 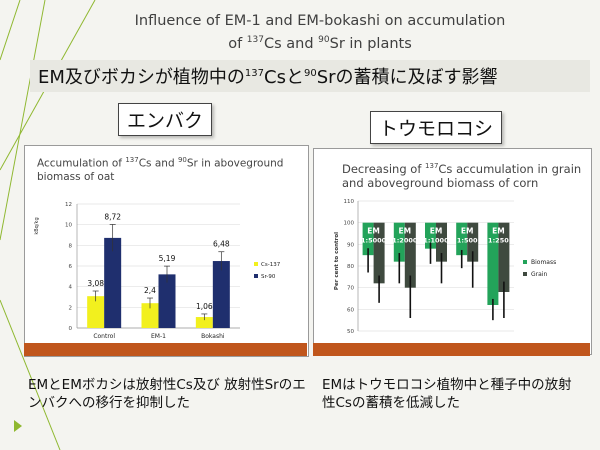 What do you see at coordinates (374, 241) in the screenshot?
I see `category-label: 1:5000` at bounding box center [374, 241].